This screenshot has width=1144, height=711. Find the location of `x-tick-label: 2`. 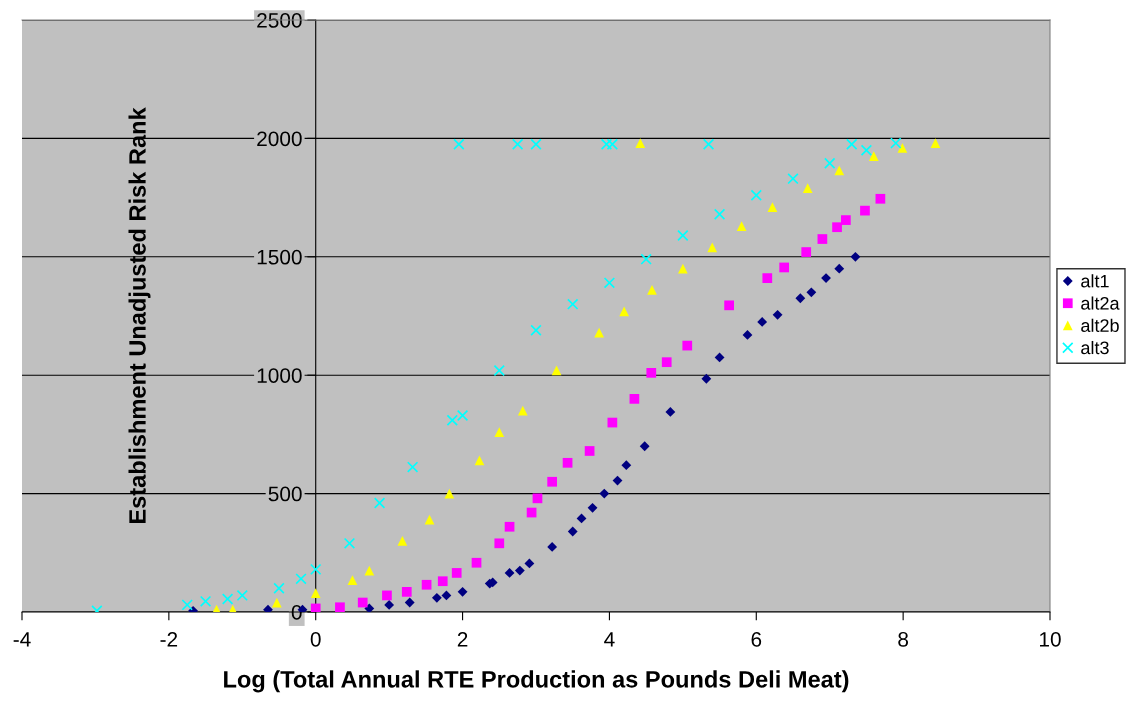

x-tick-label: 2 is located at coordinates (462, 639).